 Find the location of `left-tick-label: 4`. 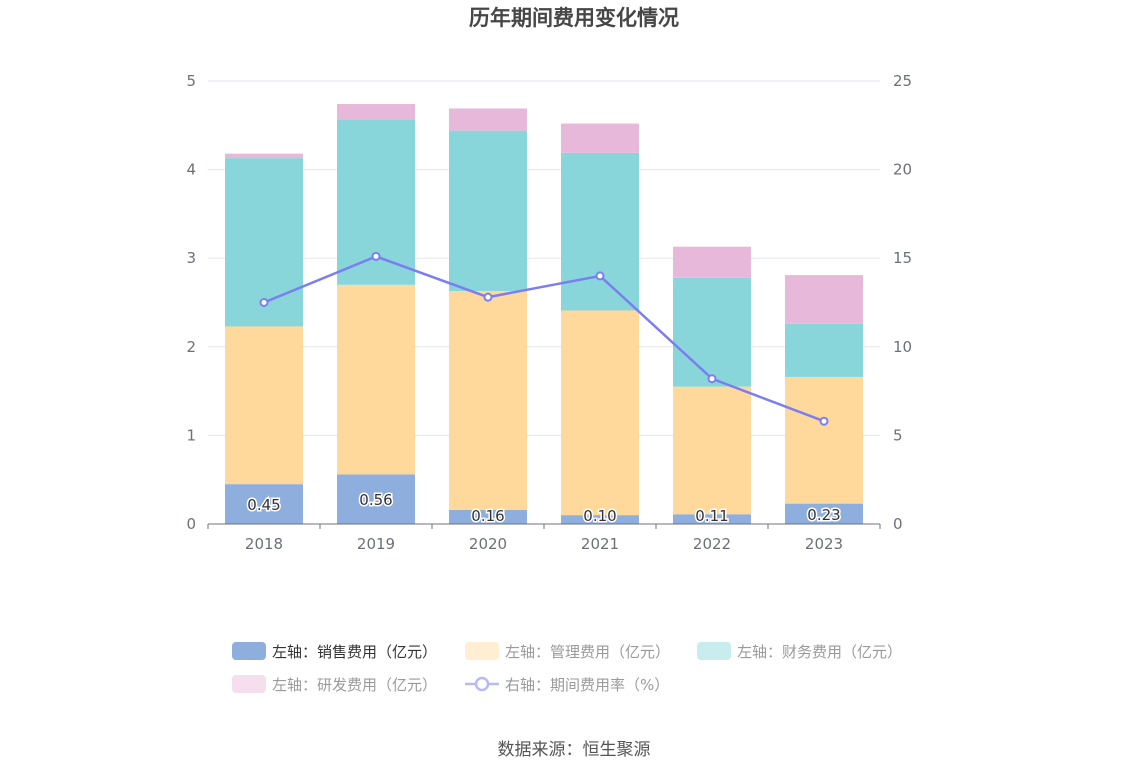

left-tick-label: 4 is located at coordinates (191, 170).